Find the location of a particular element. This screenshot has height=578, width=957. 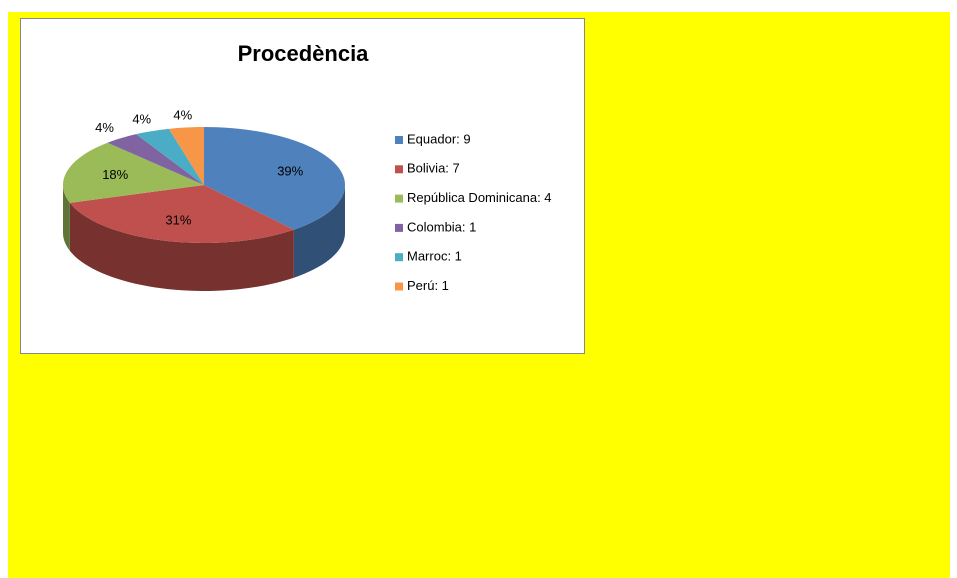

legend-label: Colombia: 1 is located at coordinates (441, 226).